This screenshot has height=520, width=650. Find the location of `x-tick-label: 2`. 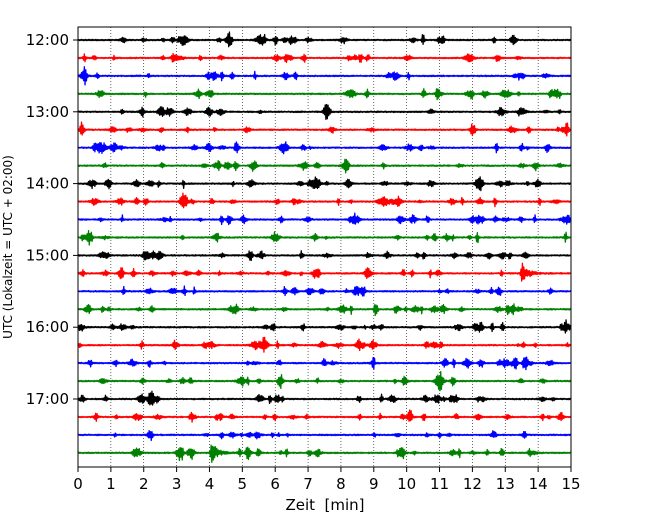

x-tick-label: 2 is located at coordinates (144, 484).